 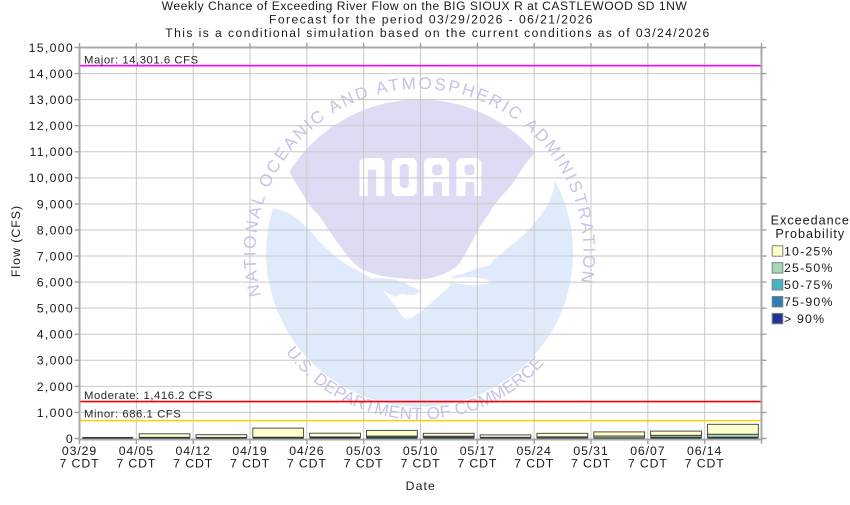 I want to click on svg-text: 05/31, so click(x=590, y=451).